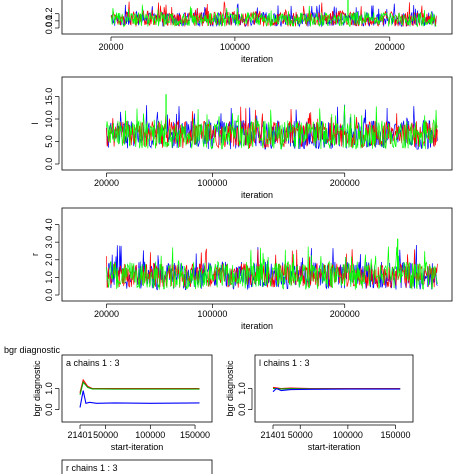  Describe the element at coordinates (345, 314) in the screenshot. I see `trace-r-x-tick-label: 200000` at that location.